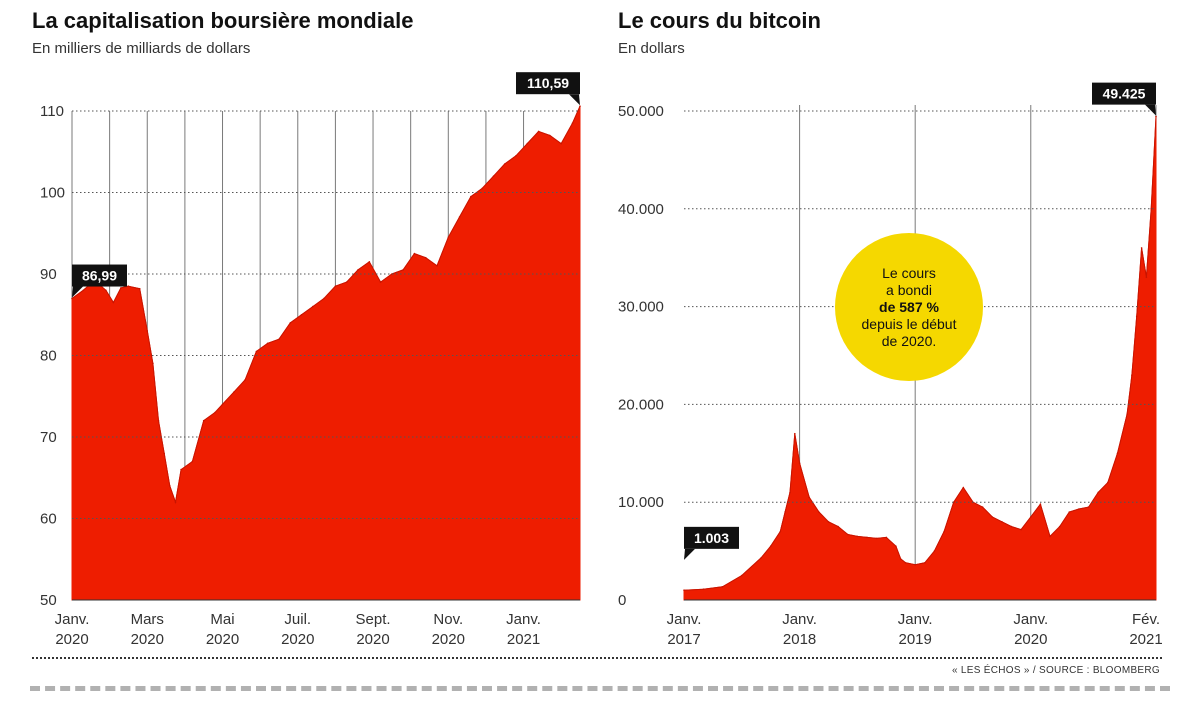 Image resolution: width=1200 pixels, height=701 pixels. What do you see at coordinates (48, 356) in the screenshot?
I see `y-tick-label: 80` at bounding box center [48, 356].